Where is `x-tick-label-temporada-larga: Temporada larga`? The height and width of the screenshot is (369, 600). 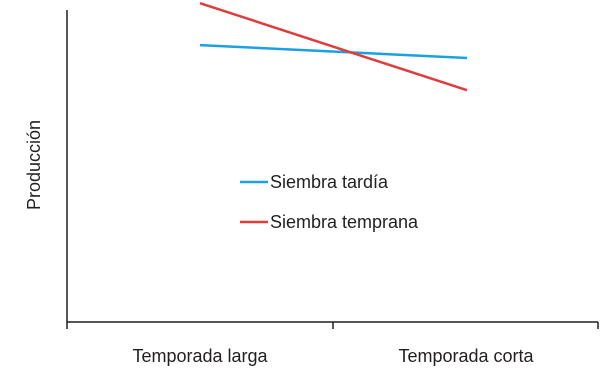 x-tick-label-temporada-larga: Temporada larga is located at coordinates (200, 356).